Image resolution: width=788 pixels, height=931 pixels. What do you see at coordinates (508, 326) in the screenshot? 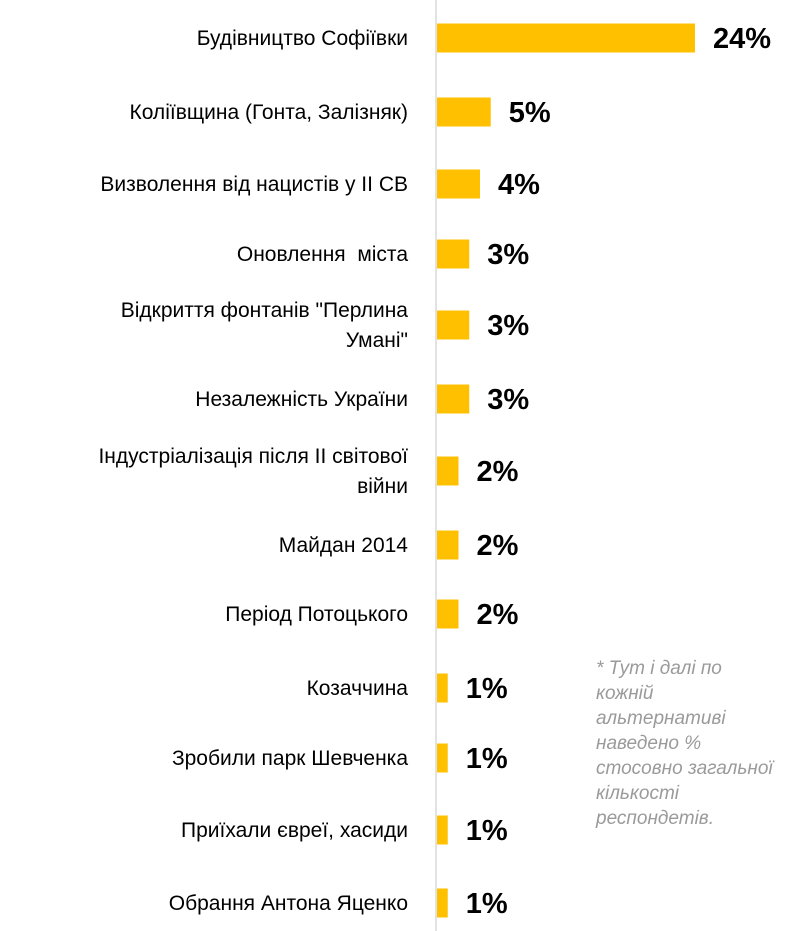
I see `value-label-4: 3%` at bounding box center [508, 326].